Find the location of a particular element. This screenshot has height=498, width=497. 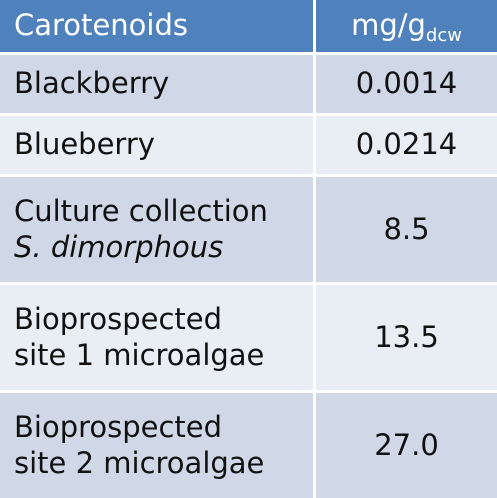

header-unit-subscript: dcw is located at coordinates (443, 36).